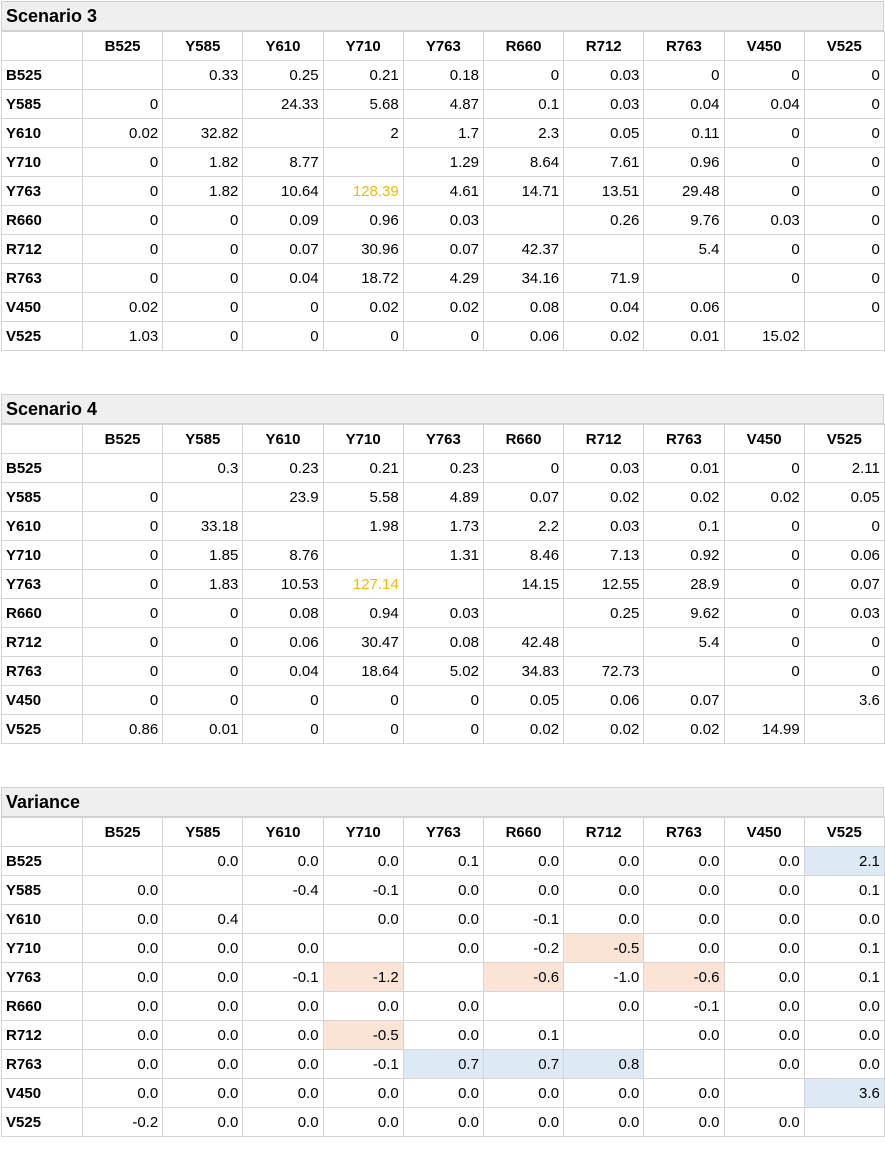 Image resolution: width=885 pixels, height=1158 pixels. I want to click on table-cell: 0.7, so click(443, 1064).